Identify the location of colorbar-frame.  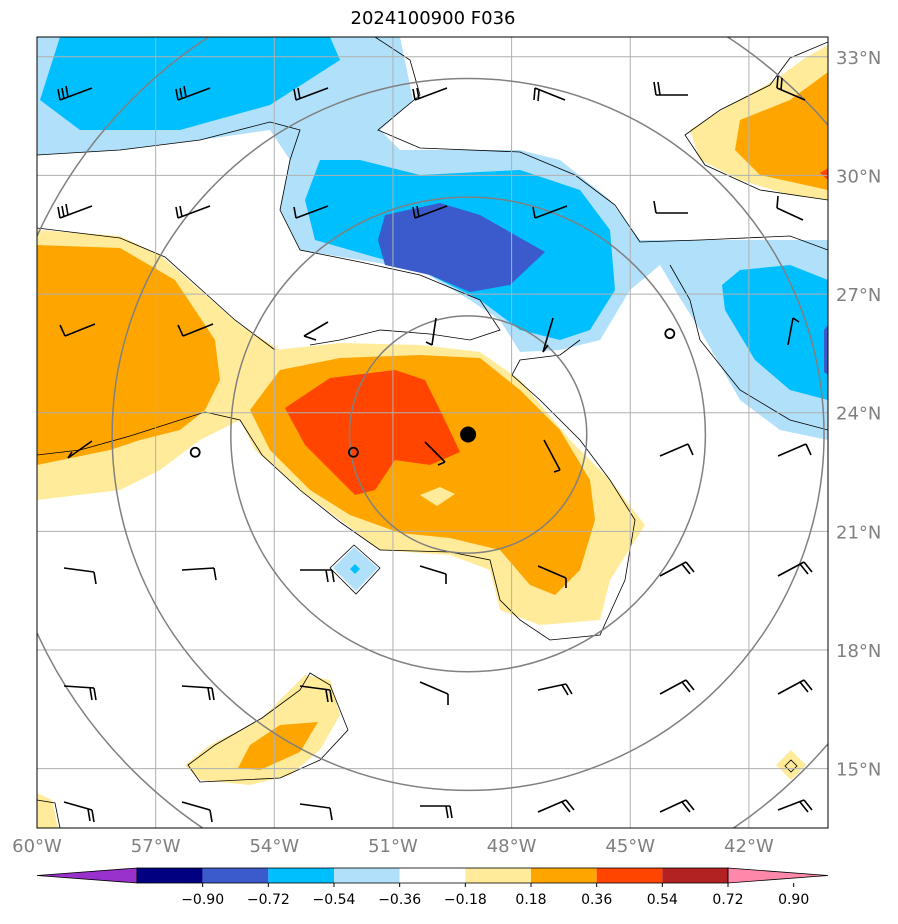
(432, 875).